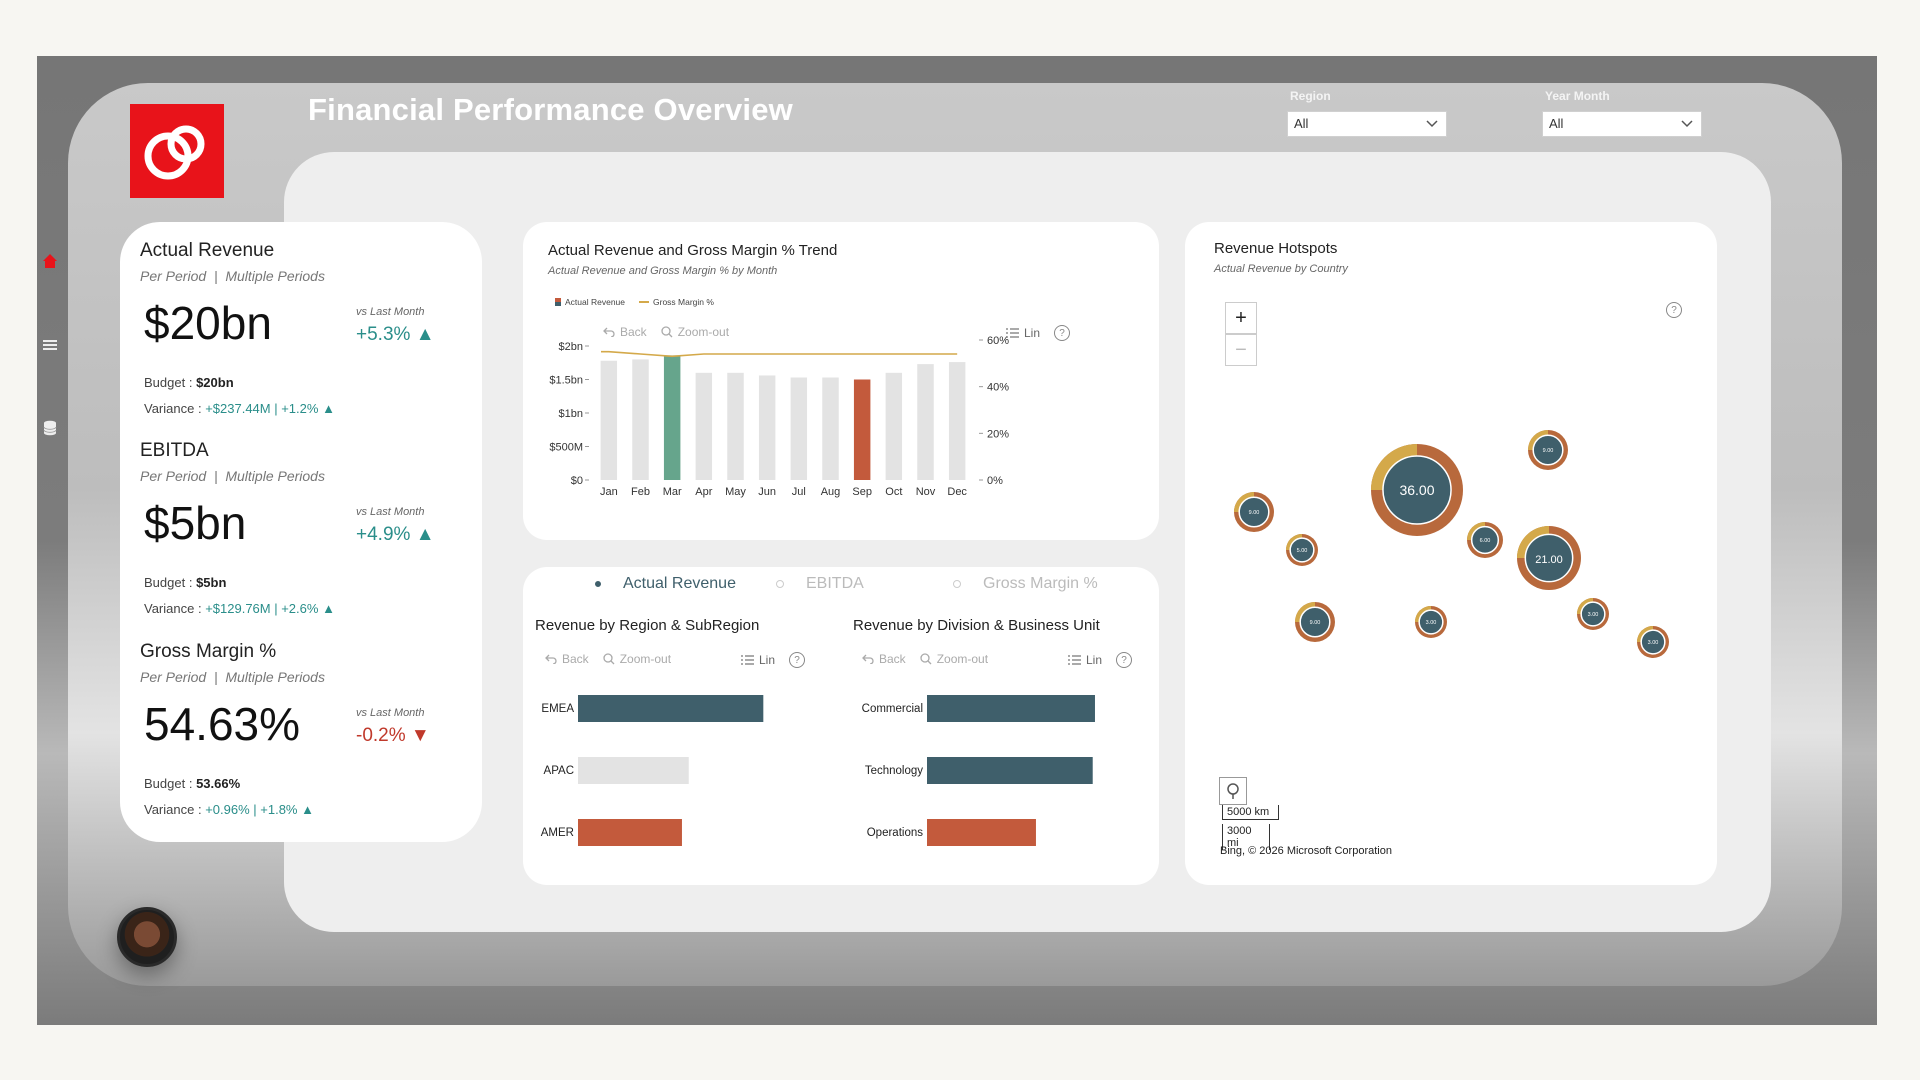 This screenshot has height=1080, width=1920. Describe the element at coordinates (735, 492) in the screenshot. I see `x-tick-label: May` at that location.